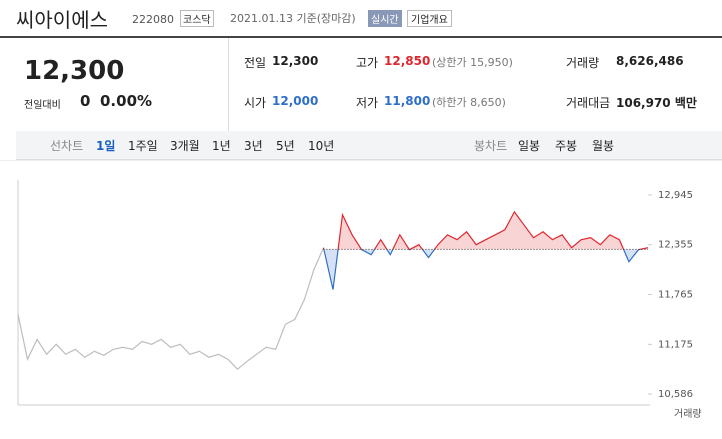 Image resolution: width=722 pixels, height=439 pixels. Describe the element at coordinates (675, 295) in the screenshot. I see `y-tick-label: 11,765` at that location.